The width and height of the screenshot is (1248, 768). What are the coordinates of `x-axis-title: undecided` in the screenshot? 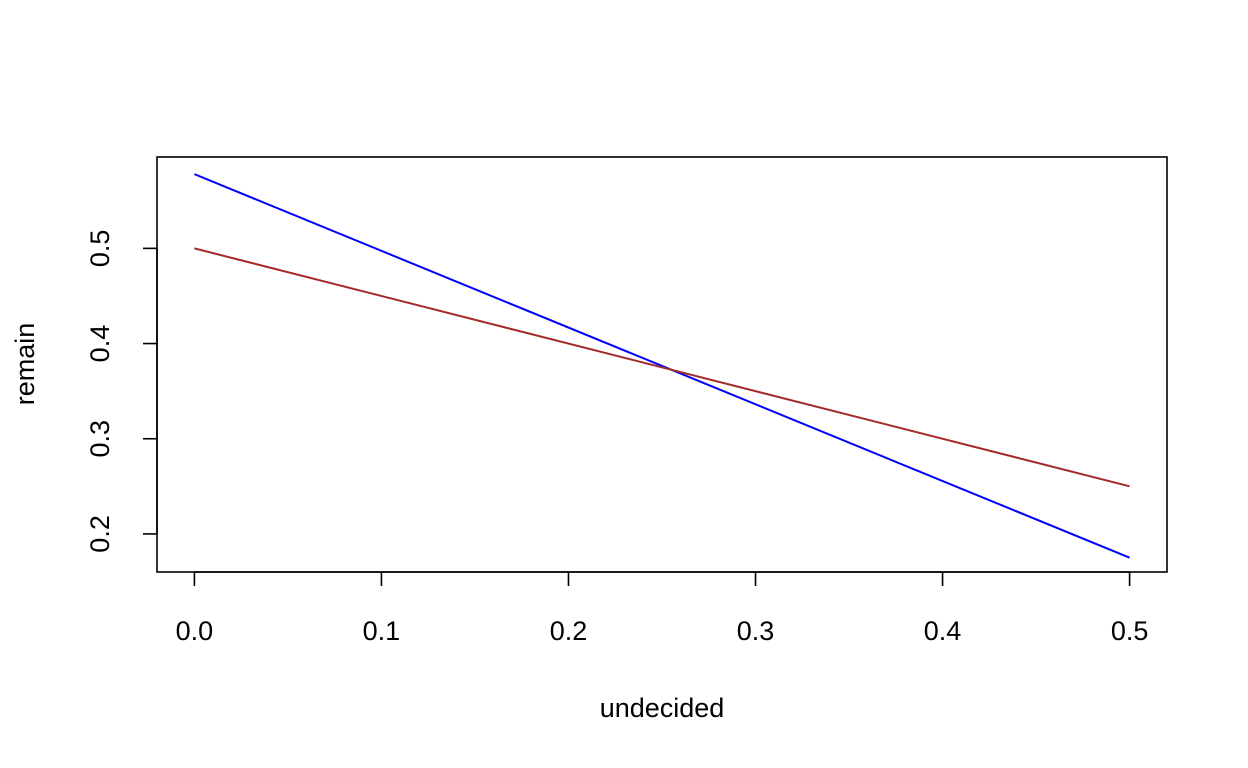 It's located at (662, 708).